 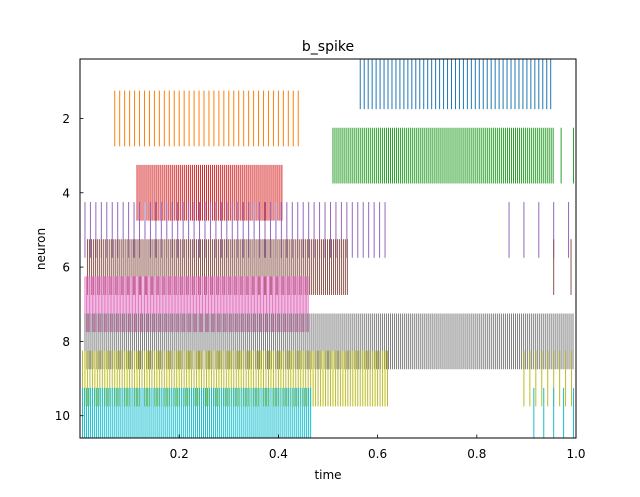 What do you see at coordinates (66, 342) in the screenshot?
I see `y-tick-label: 8` at bounding box center [66, 342].